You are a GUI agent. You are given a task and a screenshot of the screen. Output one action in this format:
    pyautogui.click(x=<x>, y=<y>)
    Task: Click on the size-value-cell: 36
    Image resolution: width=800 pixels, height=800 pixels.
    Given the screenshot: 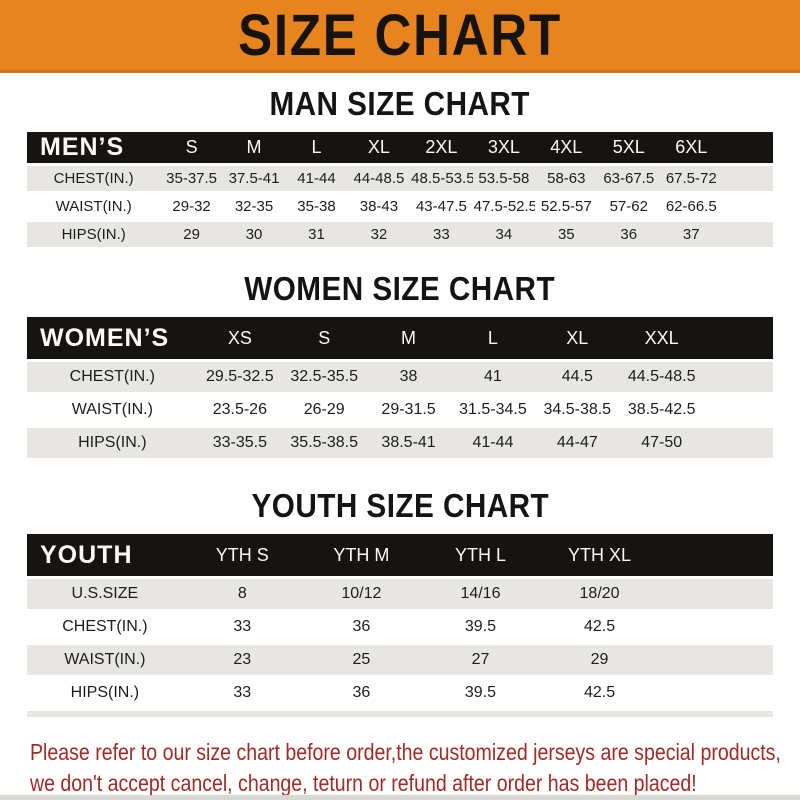 What is the action you would take?
    pyautogui.click(x=361, y=626)
    